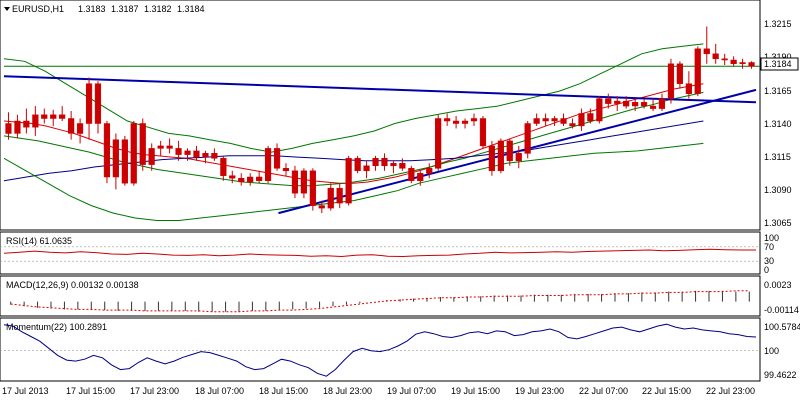  Describe the element at coordinates (39, 241) in the screenshot. I see `rsi-label: RSI(14) 61.0635` at that location.